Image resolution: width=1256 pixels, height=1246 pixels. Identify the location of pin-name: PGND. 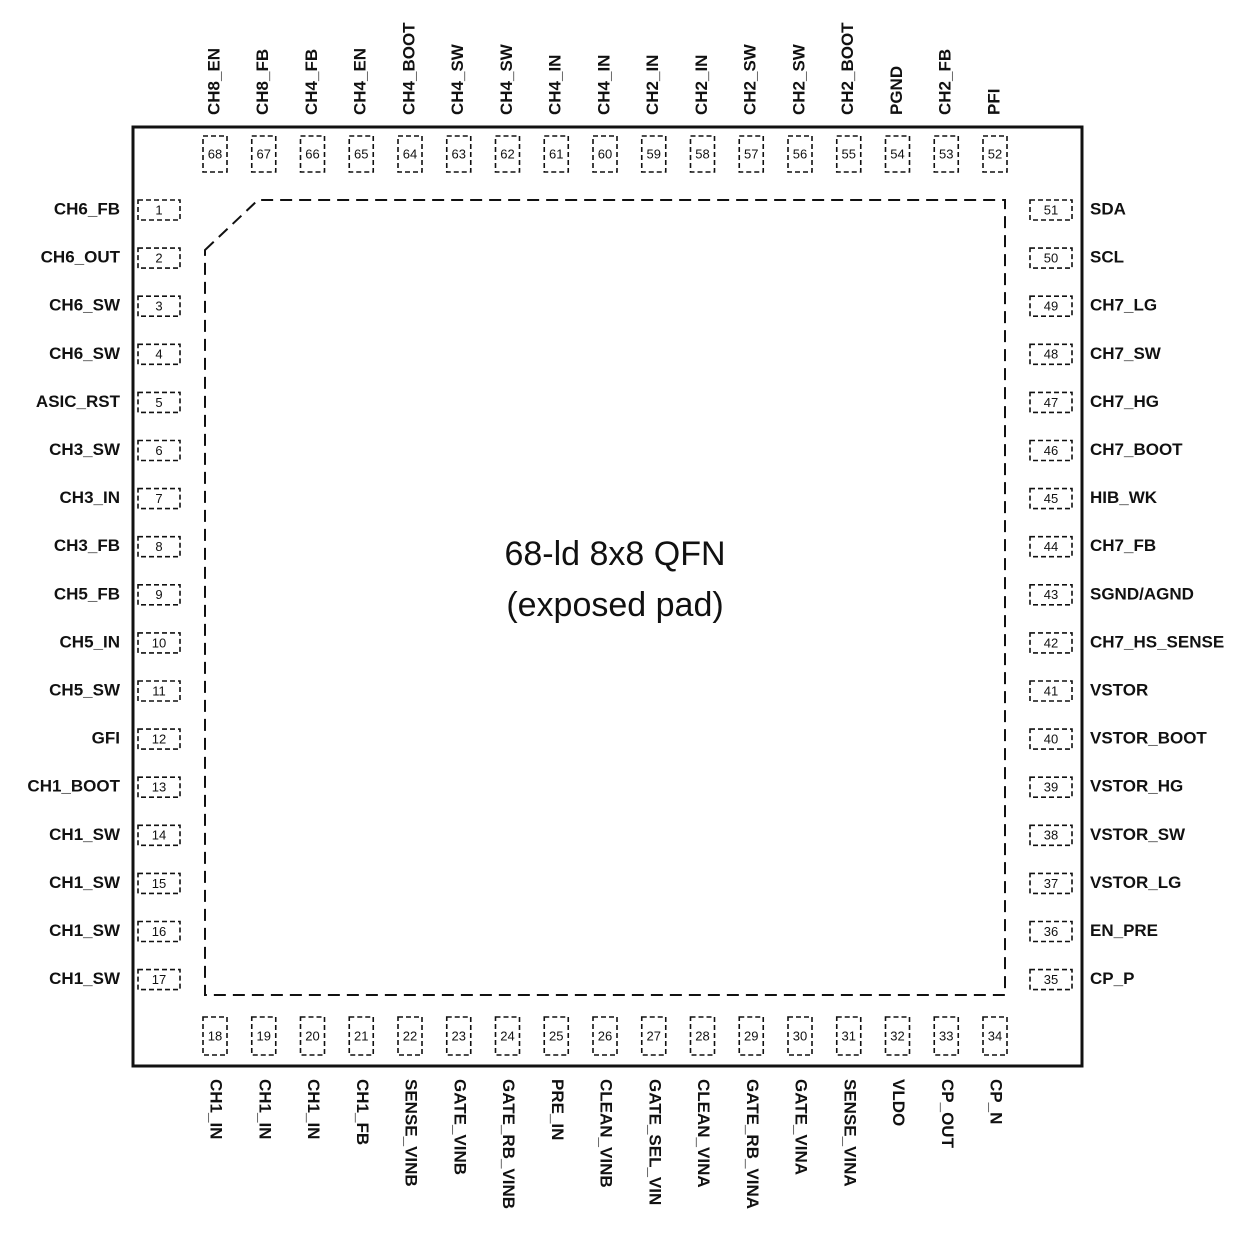
(896, 90).